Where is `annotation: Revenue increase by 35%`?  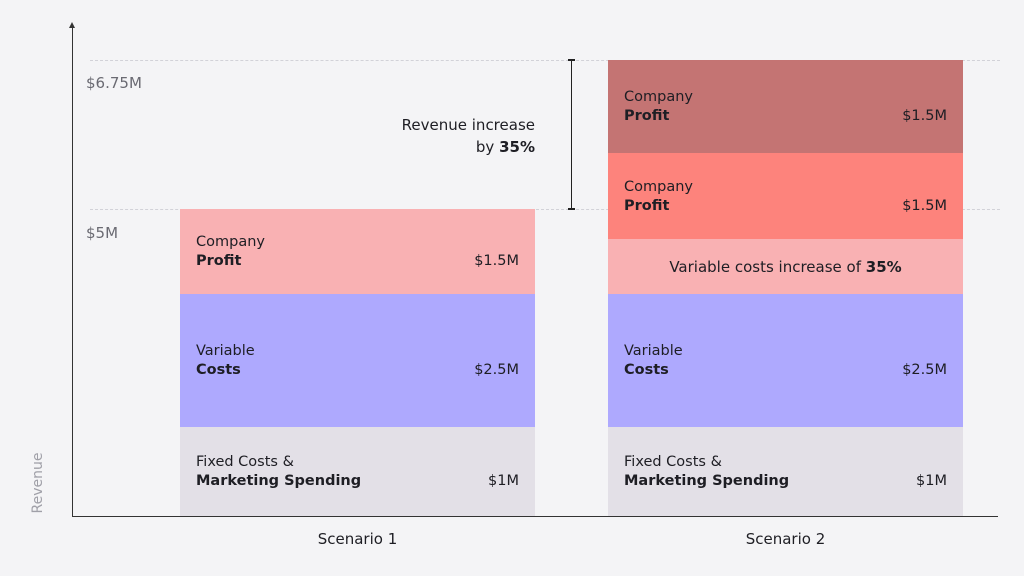
annotation: Revenue increase by 35% is located at coordinates (435, 136).